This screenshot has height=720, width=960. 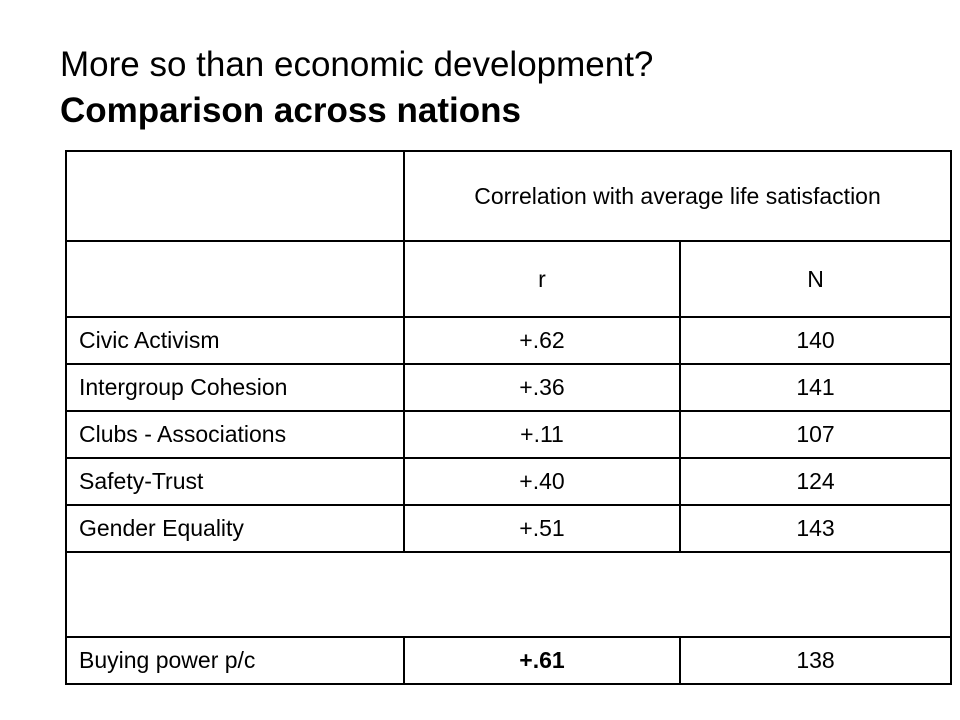 What do you see at coordinates (290, 110) in the screenshot?
I see `title-subtitle: Comparison across nations` at bounding box center [290, 110].